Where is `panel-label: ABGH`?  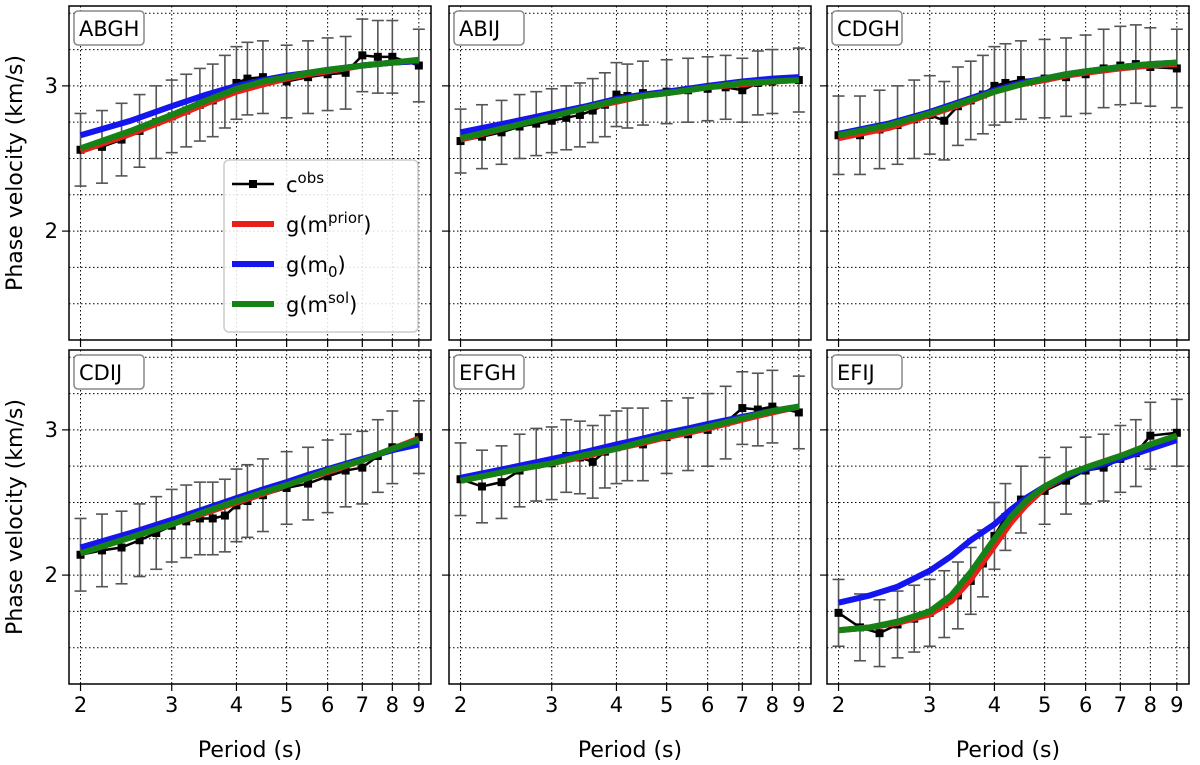 panel-label: ABGH is located at coordinates (109, 28).